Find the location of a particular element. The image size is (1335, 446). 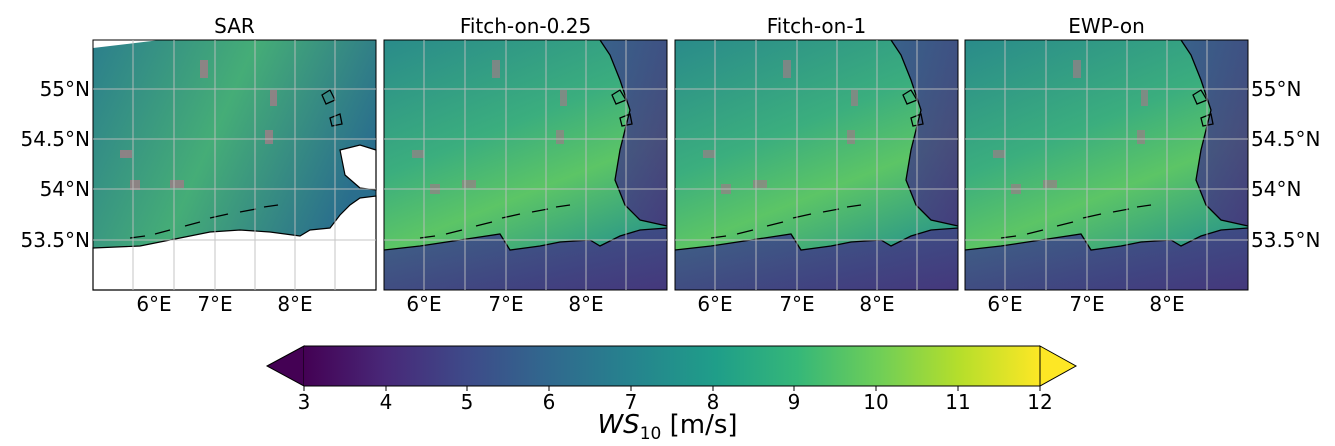

panel-title-fitch-on-0-25: Fitch-on-0.25 is located at coordinates (525, 26).